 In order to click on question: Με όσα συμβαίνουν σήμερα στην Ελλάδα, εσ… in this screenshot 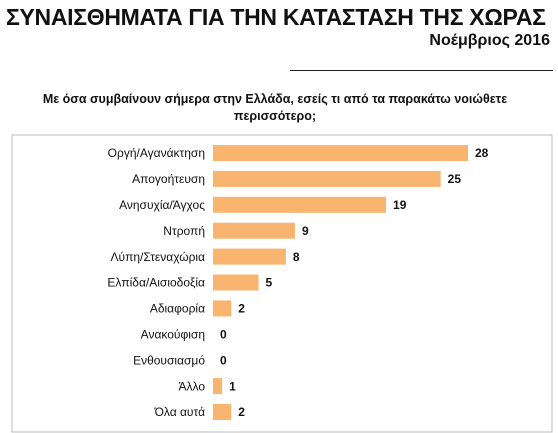, I will do `click(275, 107)`.